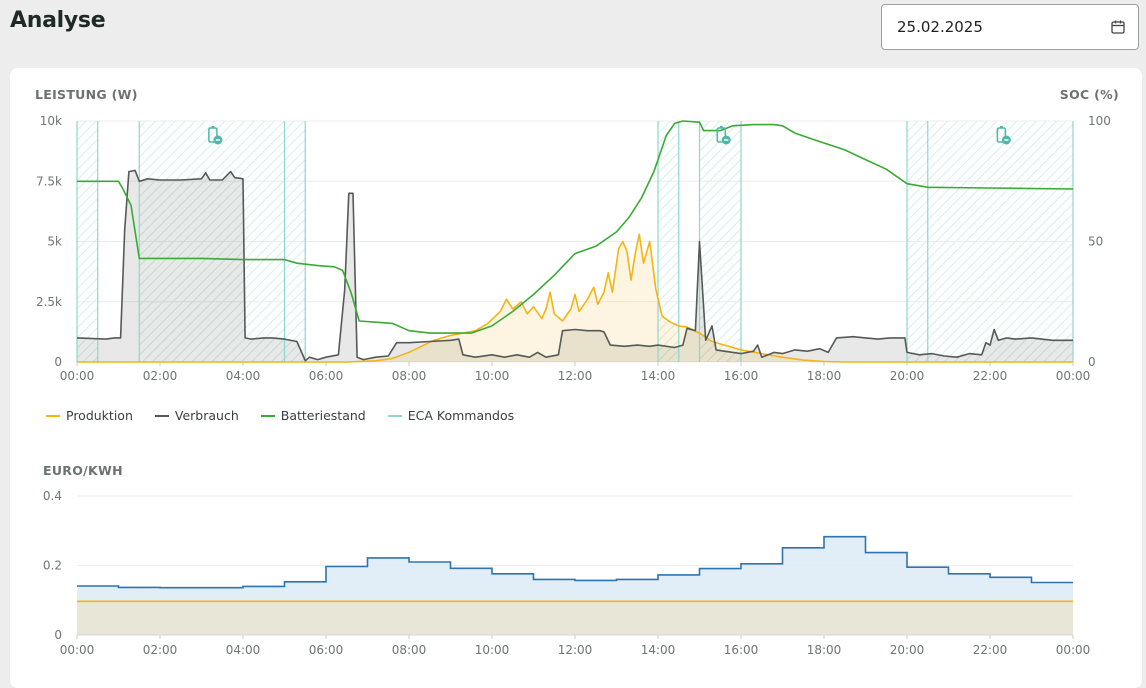 Image resolution: width=1146 pixels, height=688 pixels. What do you see at coordinates (1117, 27) in the screenshot?
I see `calendar-icon` at bounding box center [1117, 27].